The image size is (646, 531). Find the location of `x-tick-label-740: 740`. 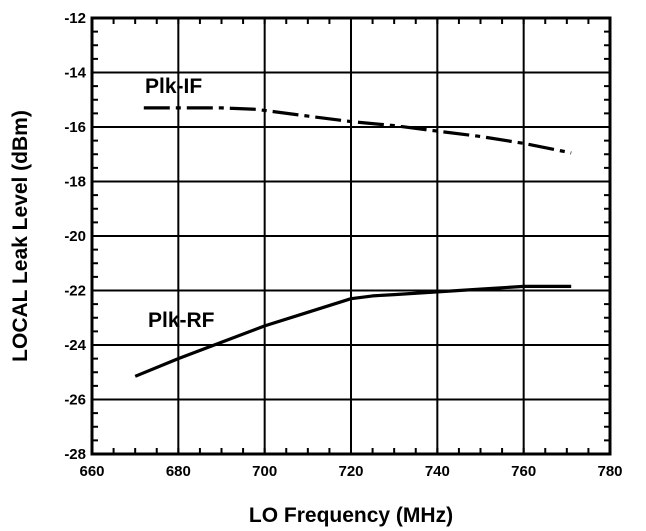

x-tick-label-740: 740 is located at coordinates (437, 471).